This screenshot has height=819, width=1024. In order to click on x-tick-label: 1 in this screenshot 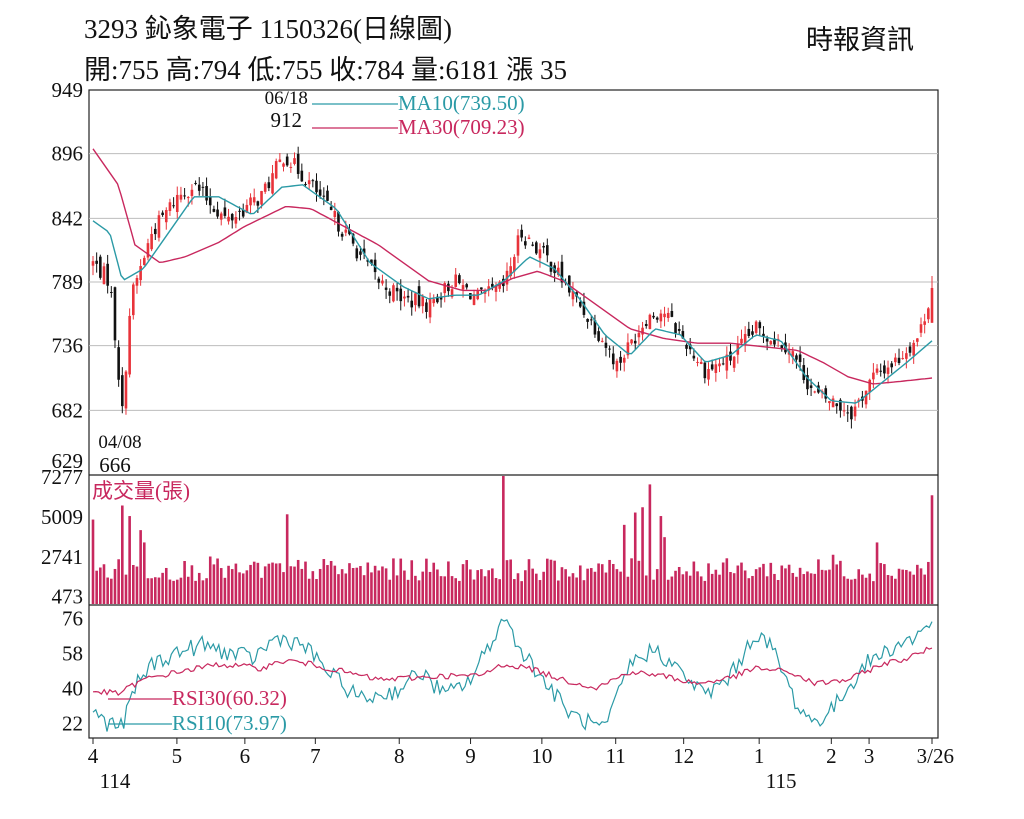, I will do `click(759, 756)`.